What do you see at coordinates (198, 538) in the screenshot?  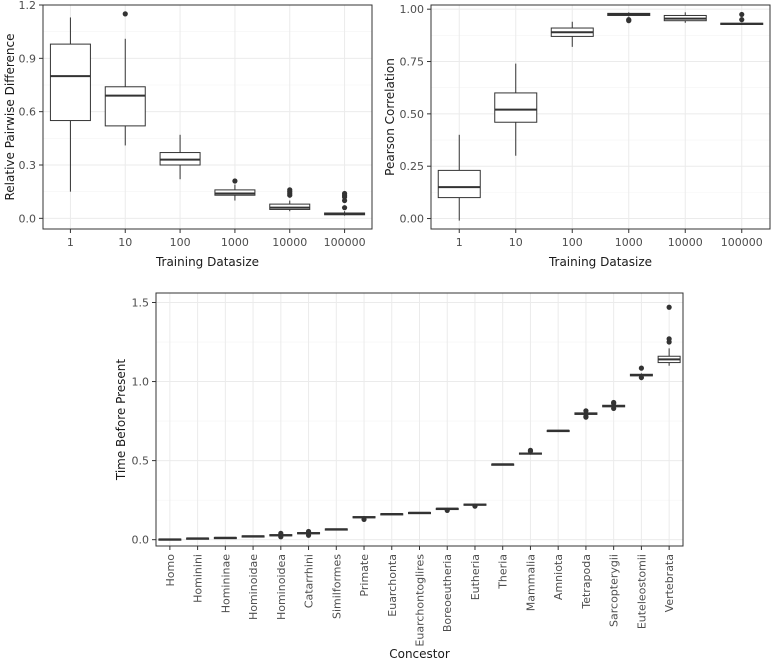 I see `box-hominini` at bounding box center [198, 538].